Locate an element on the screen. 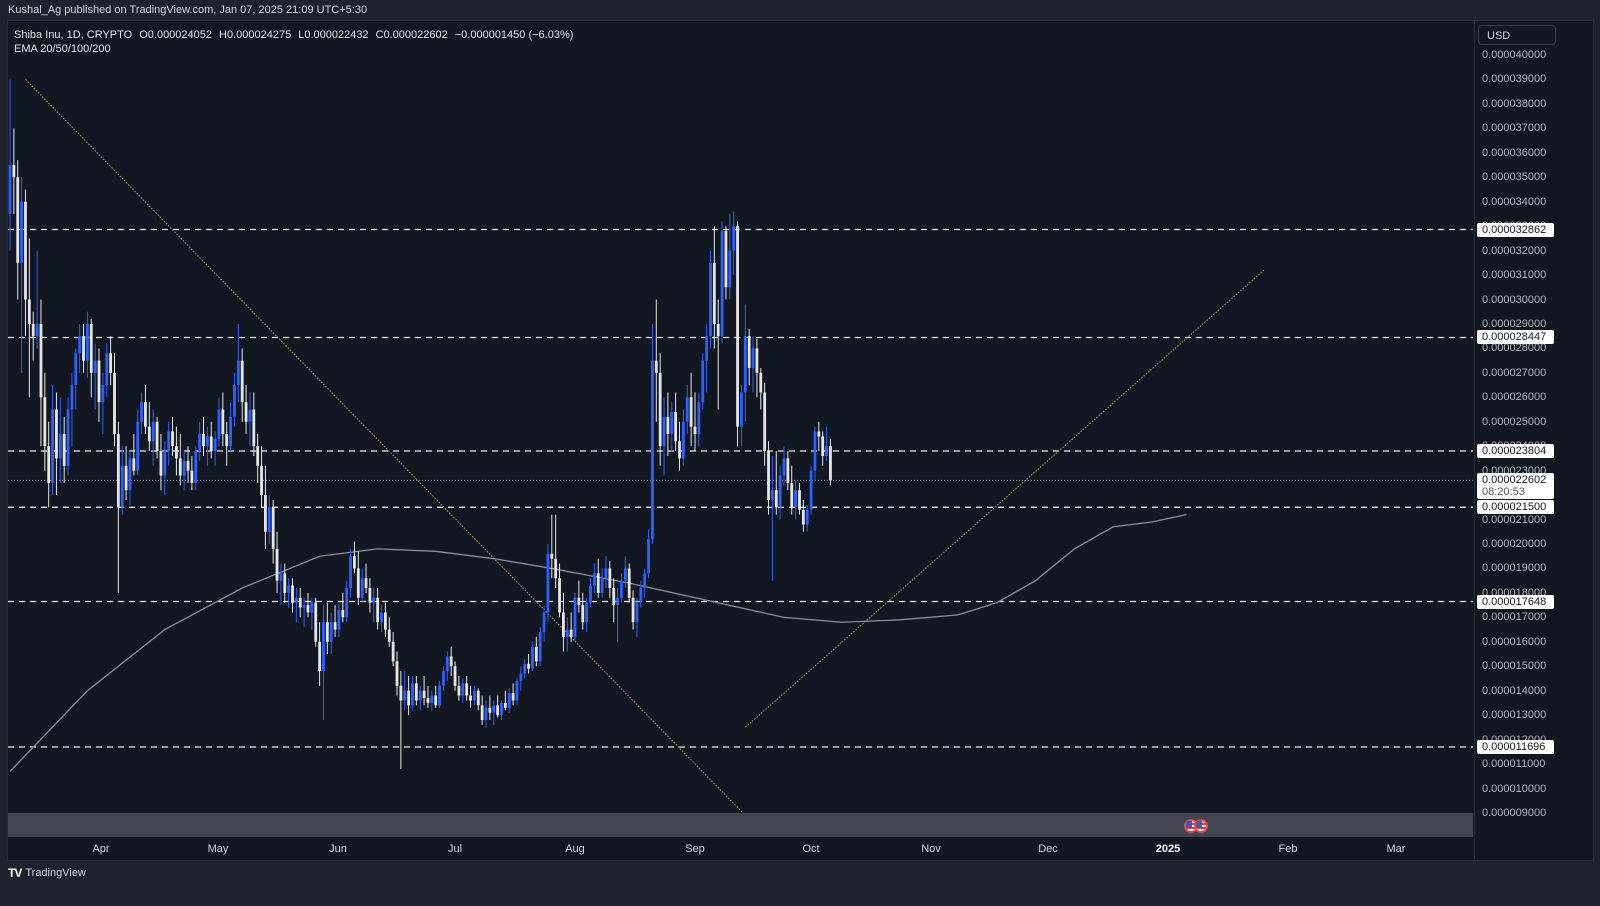  footer: TV TradingView is located at coordinates (47, 873).